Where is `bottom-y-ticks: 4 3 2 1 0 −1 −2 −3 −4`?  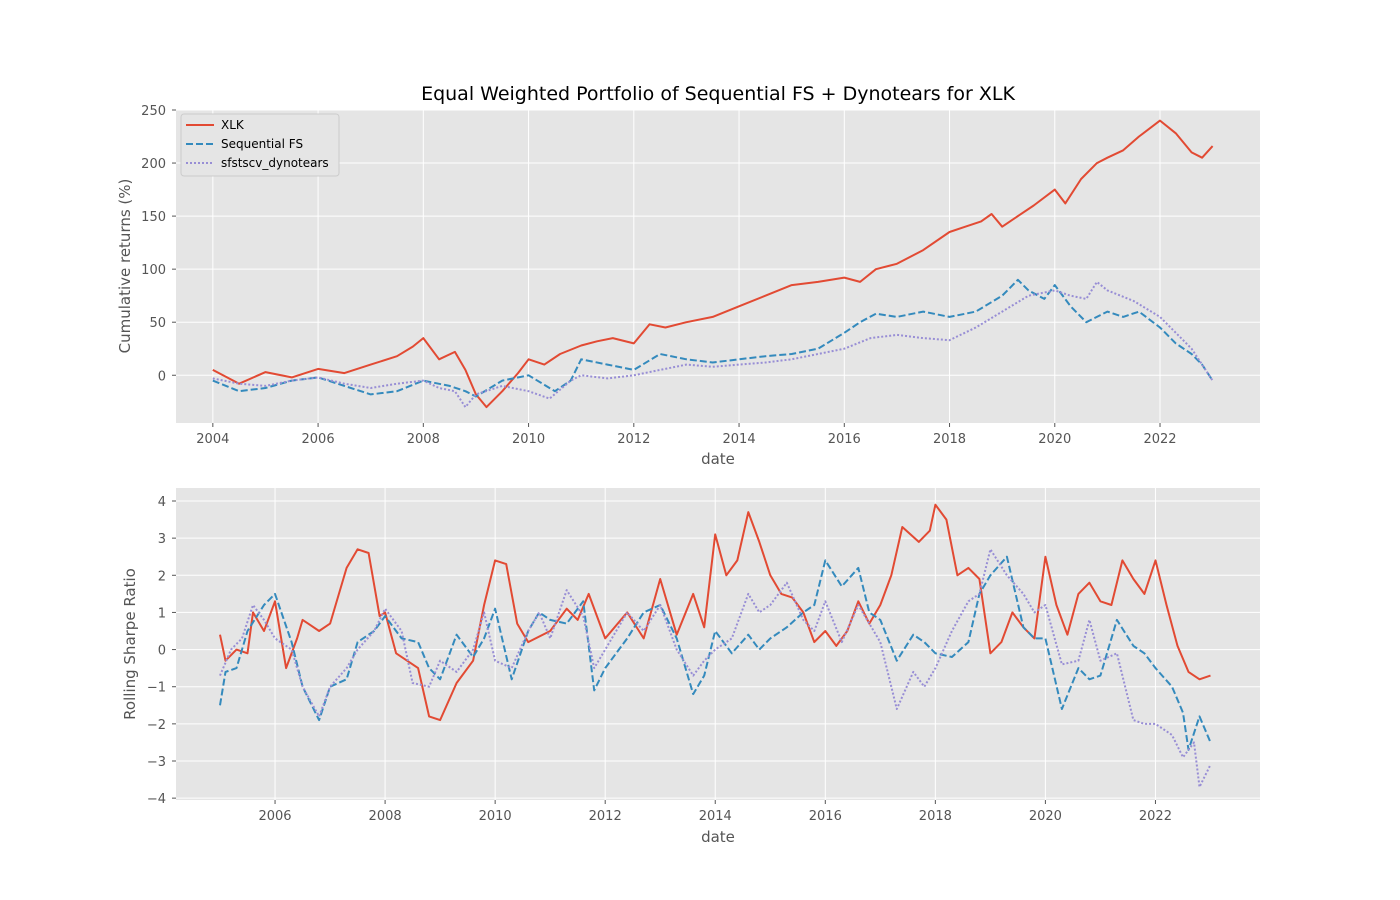 bottom-y-ticks: 4 3 2 1 0 −1 −2 −3 −4 is located at coordinates (161, 651).